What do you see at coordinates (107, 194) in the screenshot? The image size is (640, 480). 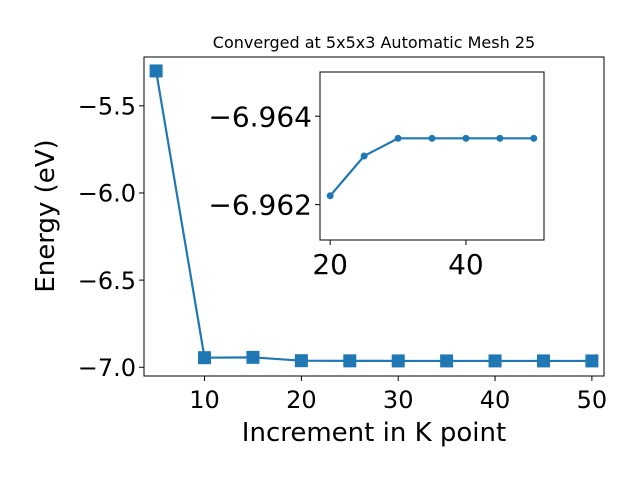 I see `main-y-tick-label: −6.0` at bounding box center [107, 194].